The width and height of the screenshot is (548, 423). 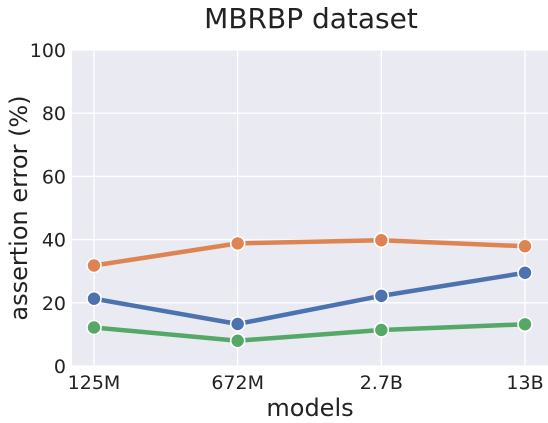 What do you see at coordinates (48, 51) in the screenshot?
I see `y-tick-label: 100` at bounding box center [48, 51].